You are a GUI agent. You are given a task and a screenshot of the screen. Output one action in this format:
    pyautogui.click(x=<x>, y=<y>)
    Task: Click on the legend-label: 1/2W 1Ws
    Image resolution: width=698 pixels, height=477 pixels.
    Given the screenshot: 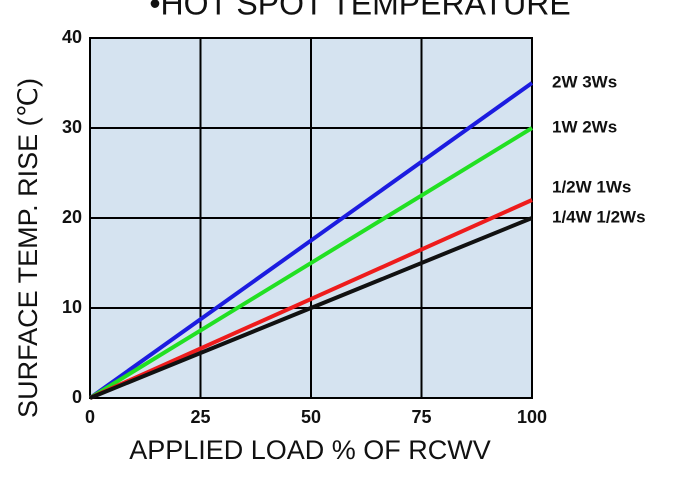 What is the action you would take?
    pyautogui.click(x=591, y=186)
    